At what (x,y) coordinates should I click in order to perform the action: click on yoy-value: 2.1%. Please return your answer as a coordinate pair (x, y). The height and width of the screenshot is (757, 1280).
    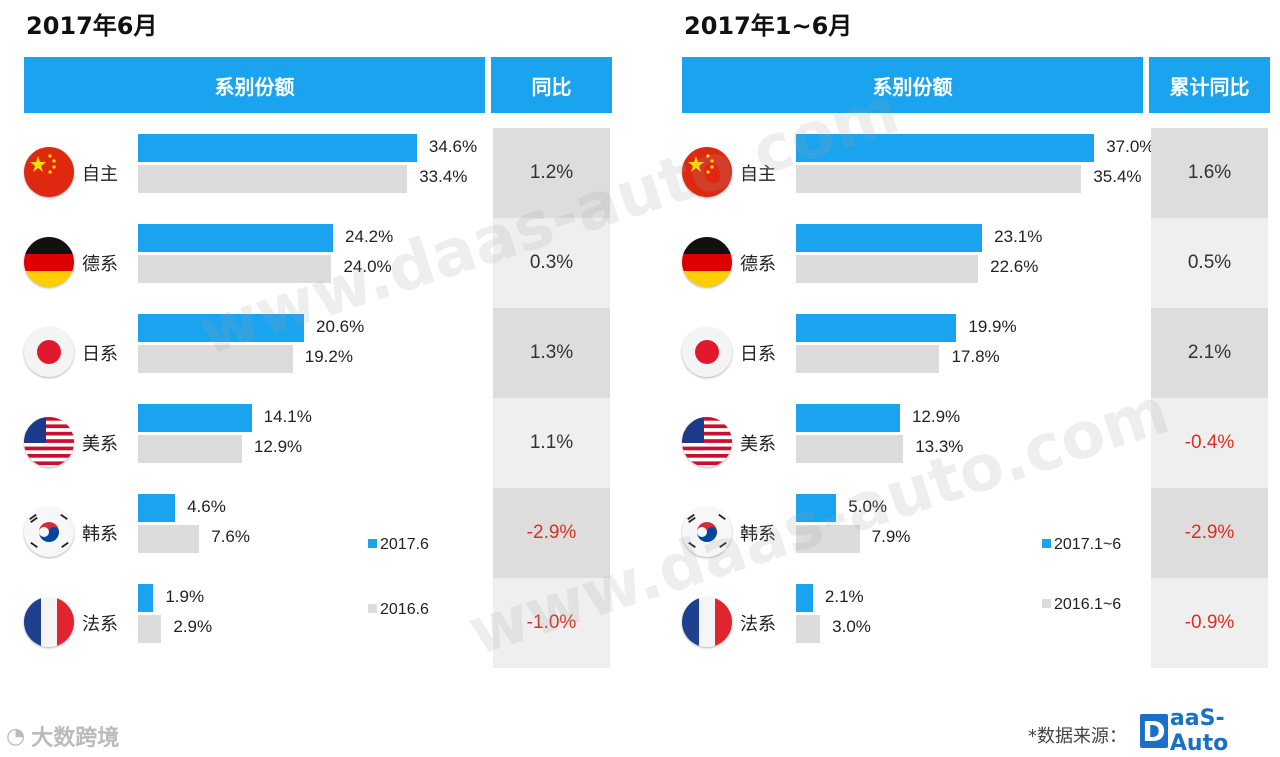
    Looking at the image, I should click on (1209, 353).